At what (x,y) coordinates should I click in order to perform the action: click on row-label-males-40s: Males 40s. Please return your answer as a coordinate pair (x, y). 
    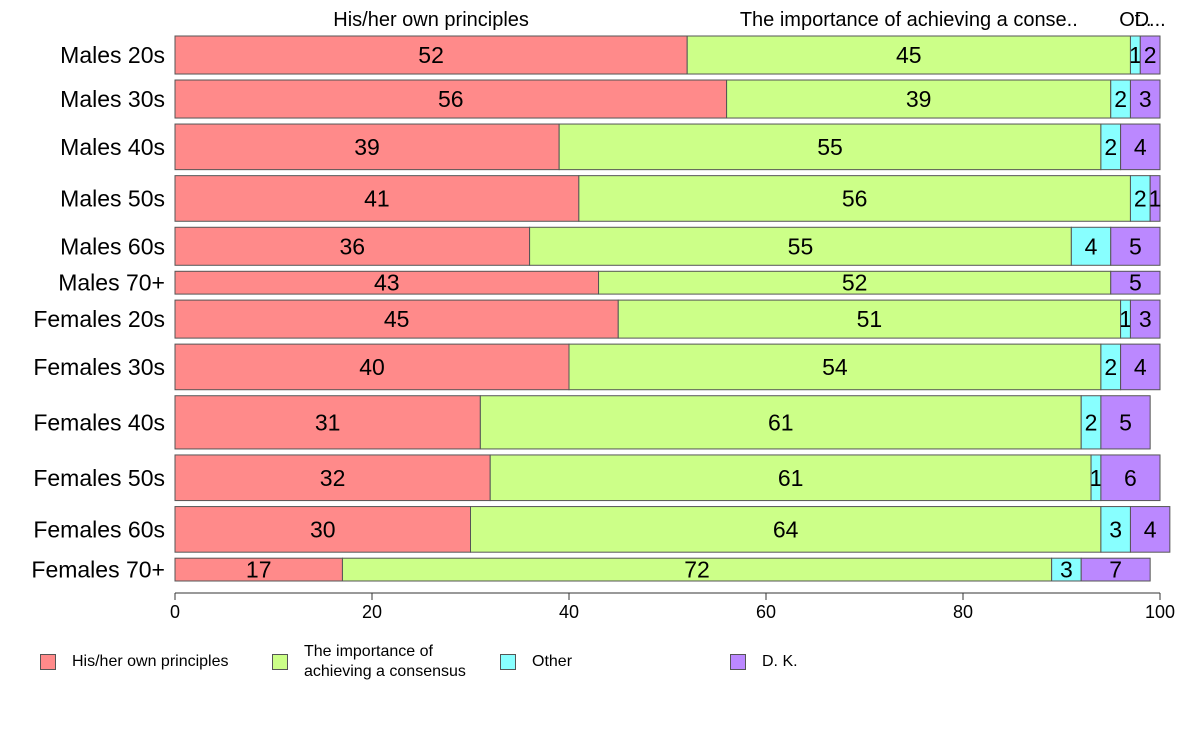
    Looking at the image, I should click on (112, 147).